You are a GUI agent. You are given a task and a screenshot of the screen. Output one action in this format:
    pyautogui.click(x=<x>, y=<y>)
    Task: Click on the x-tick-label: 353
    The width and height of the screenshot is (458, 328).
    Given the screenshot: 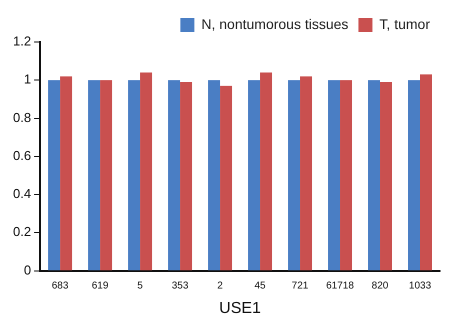 What is the action you would take?
    pyautogui.click(x=180, y=286)
    